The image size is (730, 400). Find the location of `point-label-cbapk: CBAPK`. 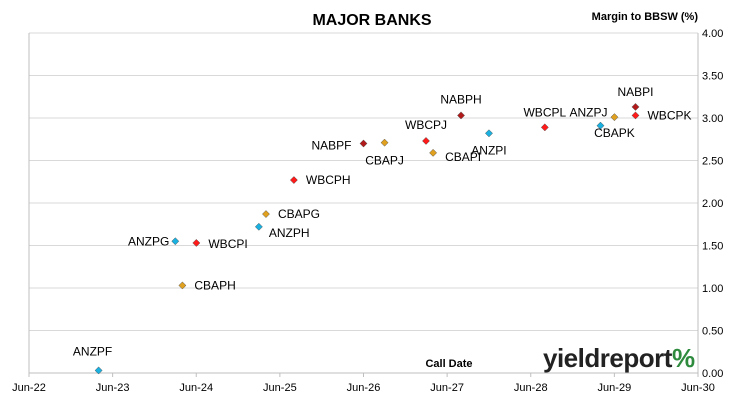

point-label-cbapk: CBAPK is located at coordinates (614, 133).